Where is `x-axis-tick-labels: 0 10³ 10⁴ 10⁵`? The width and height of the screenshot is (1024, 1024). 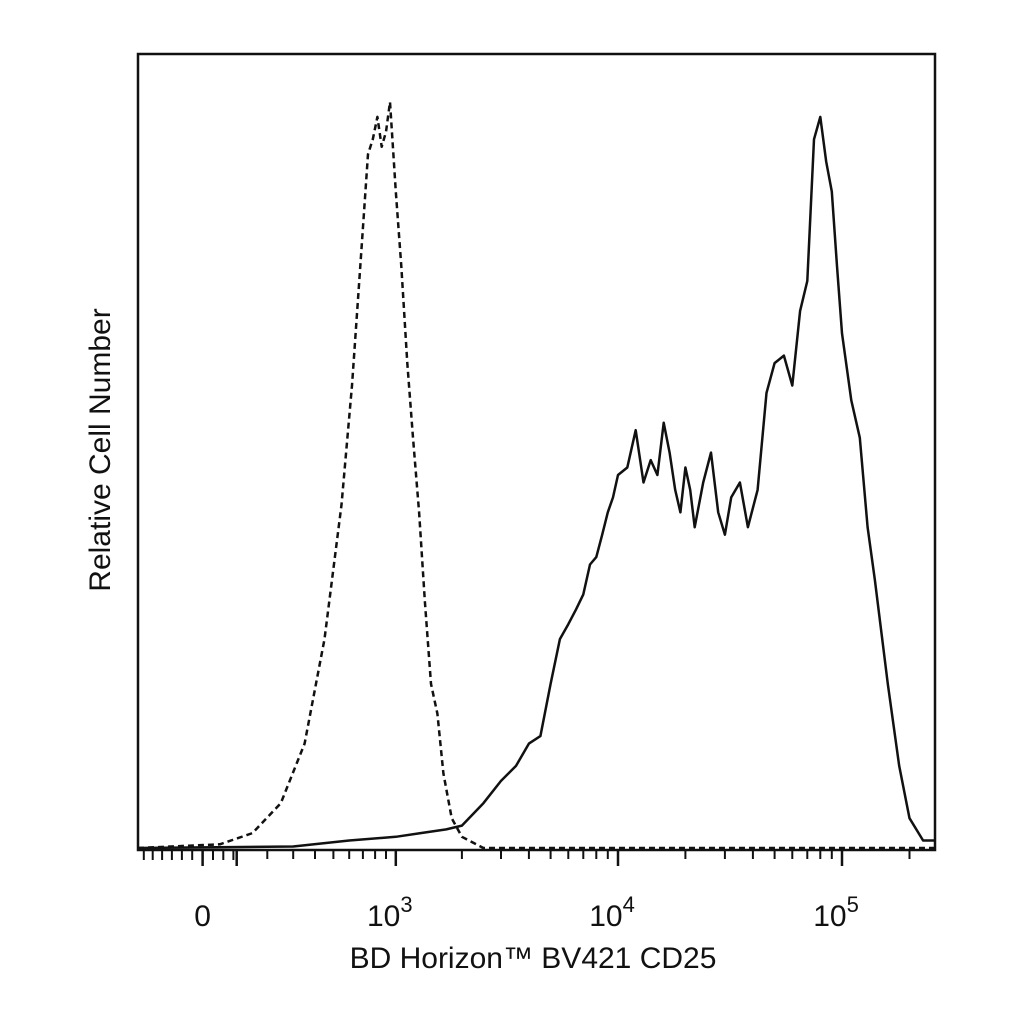
x-axis-tick-labels: 0 10³ 10⁴ 10⁵ is located at coordinates (526, 912).